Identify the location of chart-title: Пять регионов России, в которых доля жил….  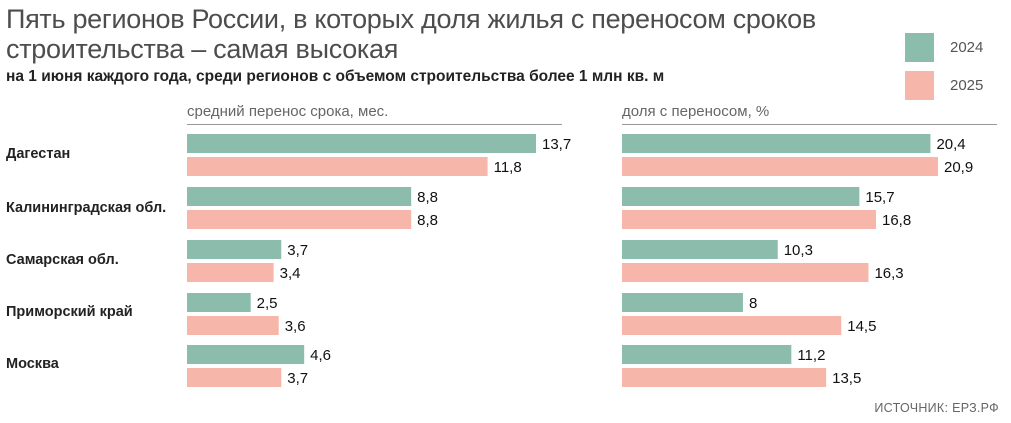
(411, 34).